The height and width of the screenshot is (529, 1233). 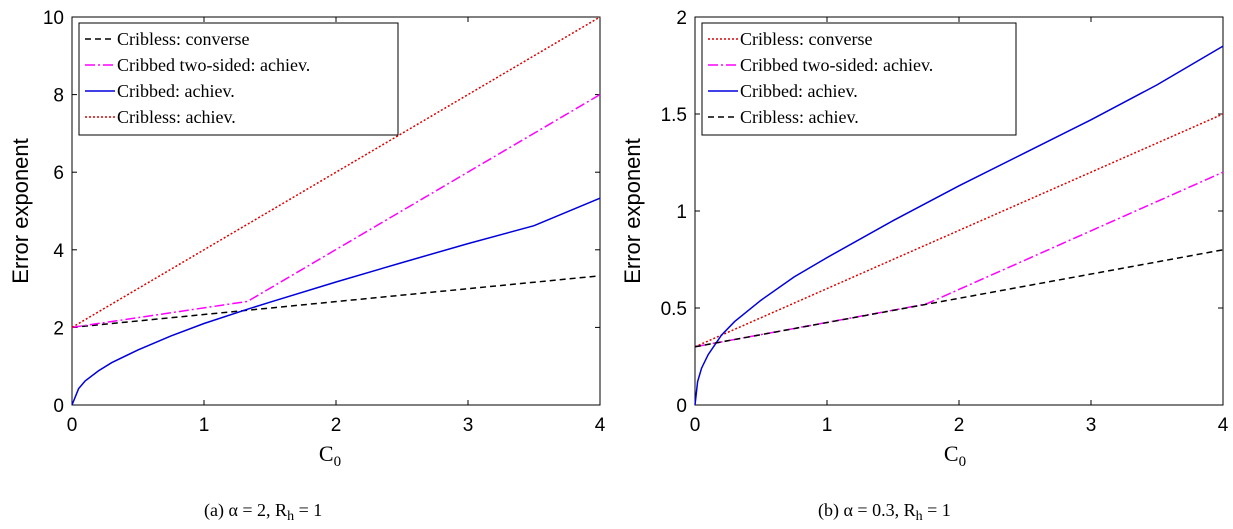 What do you see at coordinates (674, 309) in the screenshot?
I see `y-tick-label: 0.5` at bounding box center [674, 309].